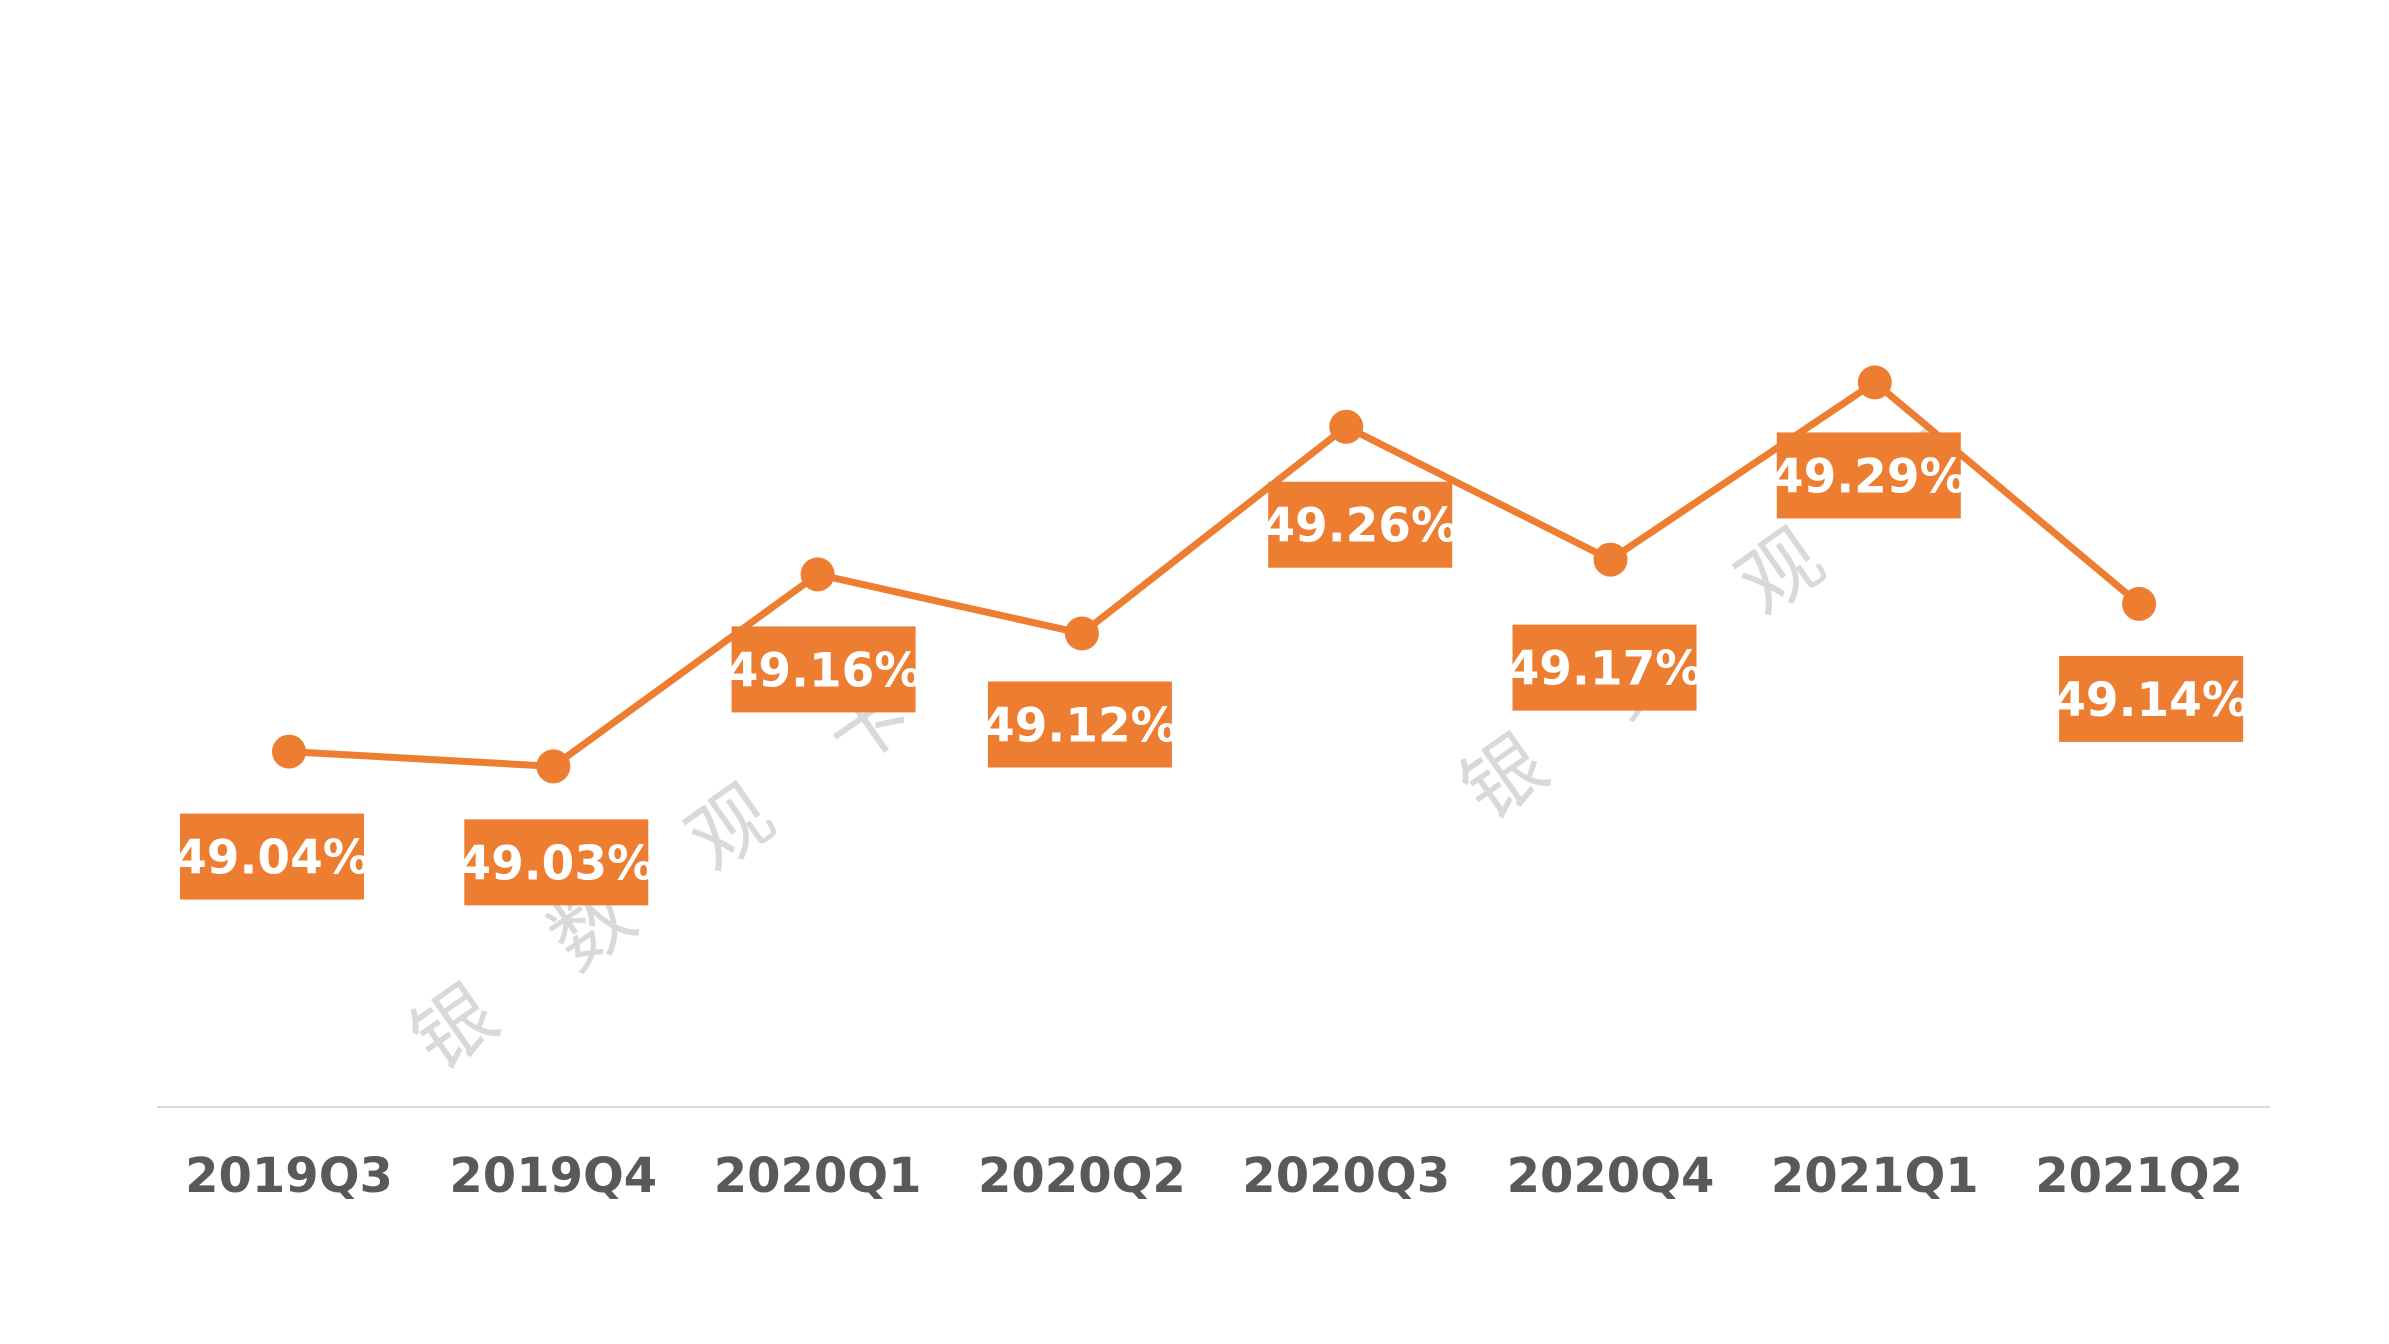 The width and height of the screenshot is (2389, 1344). What do you see at coordinates (1346, 1176) in the screenshot?
I see `x-tick-label-2020Q3: 2020Q3` at bounding box center [1346, 1176].